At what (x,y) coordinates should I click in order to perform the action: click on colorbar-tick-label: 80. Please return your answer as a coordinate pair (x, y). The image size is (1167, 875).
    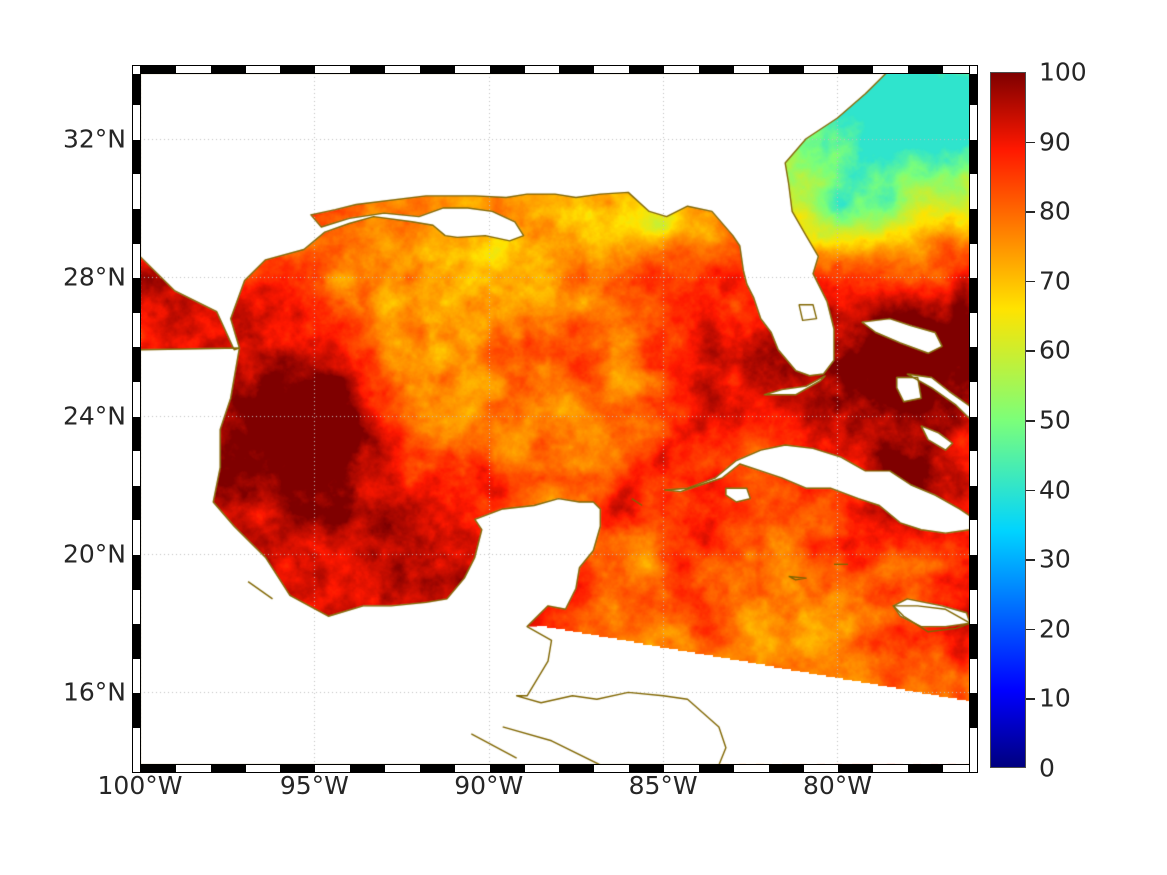
    Looking at the image, I should click on (1055, 211).